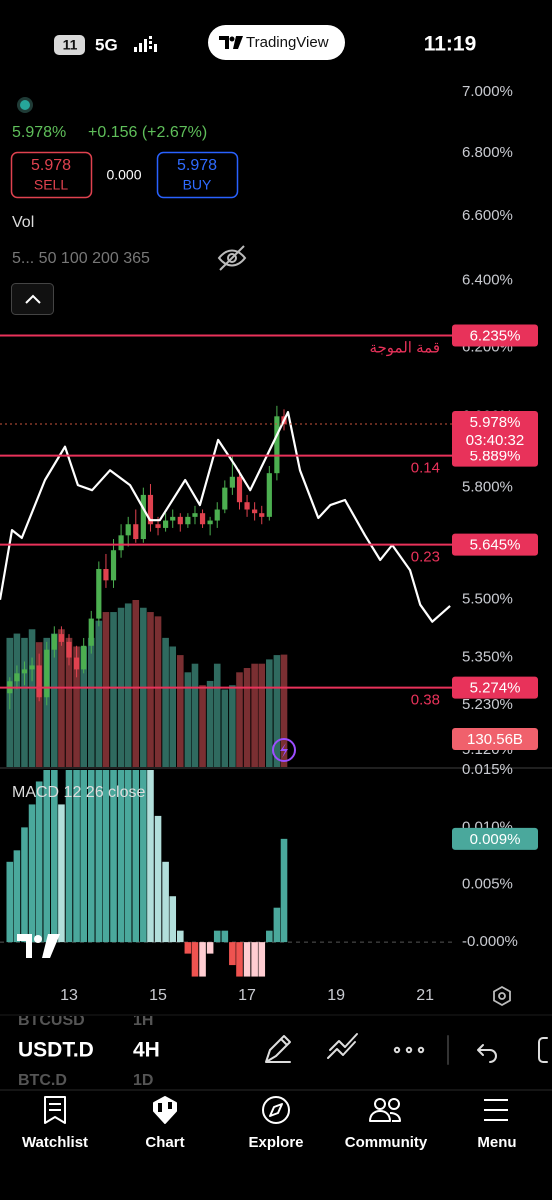  Describe the element at coordinates (380, 1104) in the screenshot. I see `community-icon` at that location.